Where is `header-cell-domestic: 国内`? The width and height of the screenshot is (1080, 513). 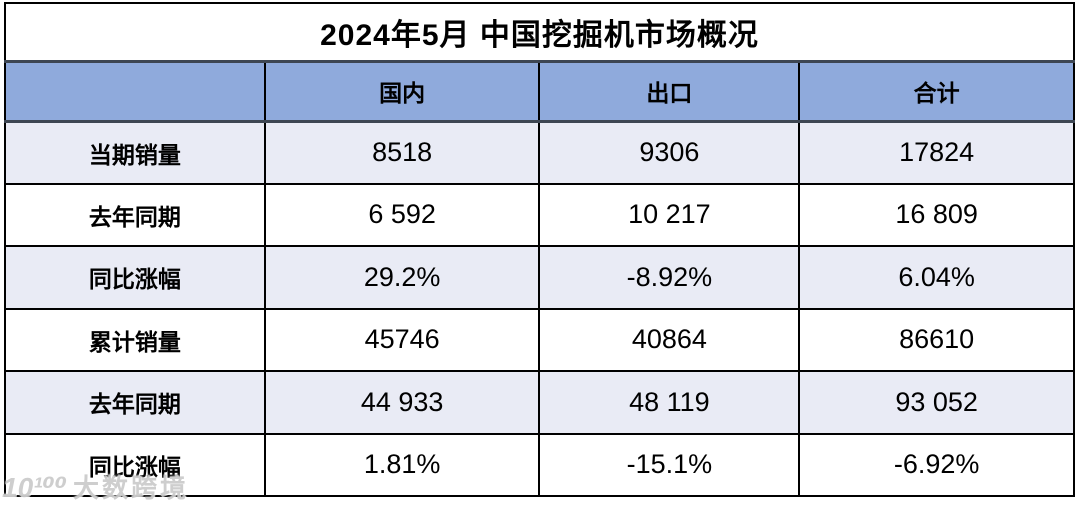 header-cell-domestic: 国内 is located at coordinates (401, 92).